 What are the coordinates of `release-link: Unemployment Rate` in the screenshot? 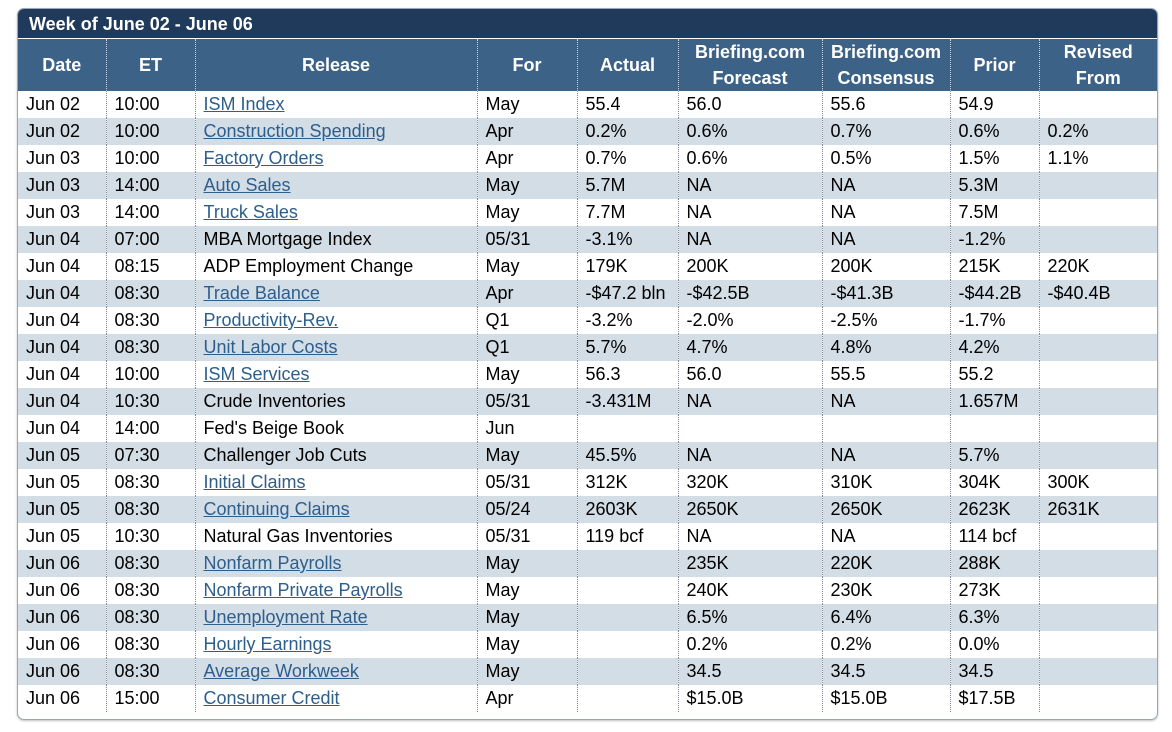 It's located at (285, 617).